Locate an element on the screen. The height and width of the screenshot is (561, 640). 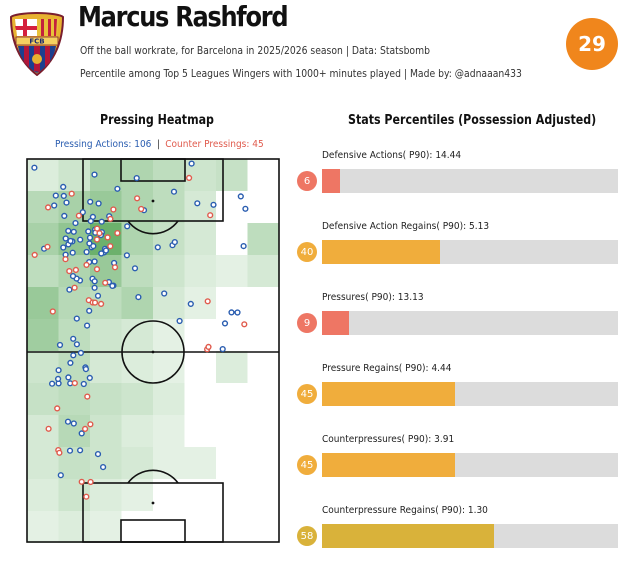
percentile-badge: 40 is located at coordinates (307, 252).